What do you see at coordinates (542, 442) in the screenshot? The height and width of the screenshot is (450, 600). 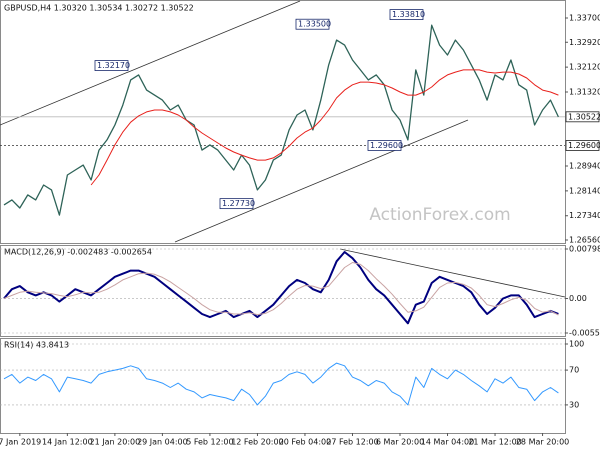 I see `x-tick-label: 28 Mar 20:00` at bounding box center [542, 442].